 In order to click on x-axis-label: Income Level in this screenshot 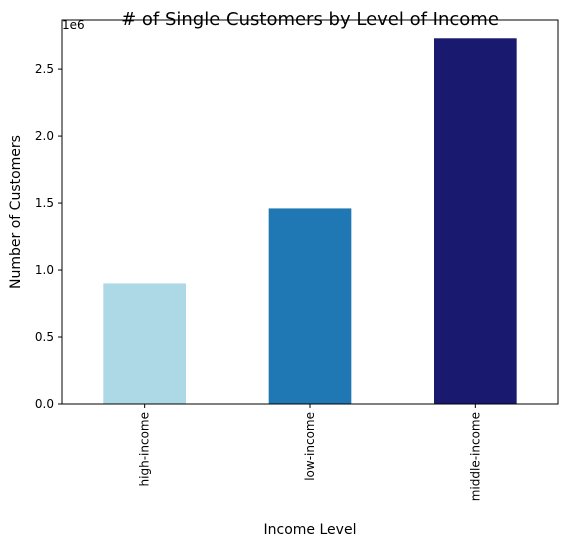, I will do `click(310, 530)`.